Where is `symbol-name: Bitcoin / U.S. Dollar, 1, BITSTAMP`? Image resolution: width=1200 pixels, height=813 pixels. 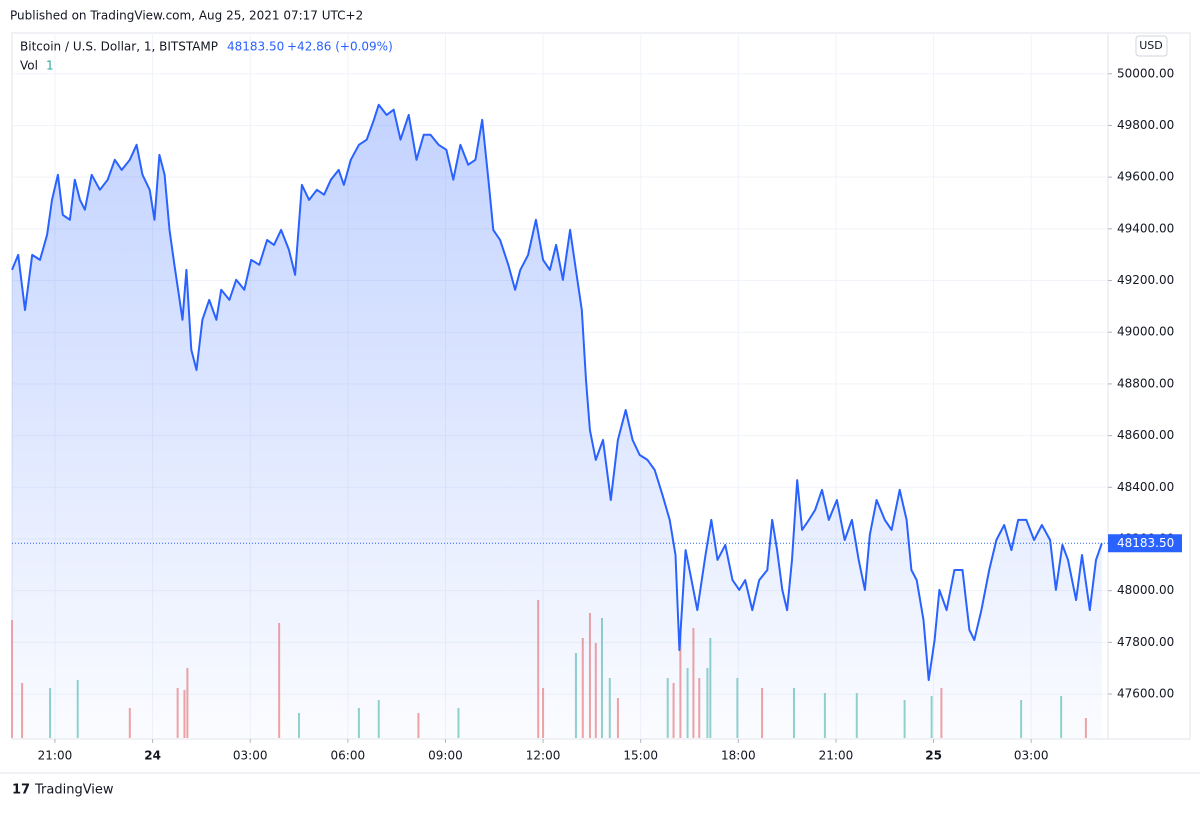 symbol-name: Bitcoin / U.S. Dollar, 1, BITSTAMP is located at coordinates (119, 47).